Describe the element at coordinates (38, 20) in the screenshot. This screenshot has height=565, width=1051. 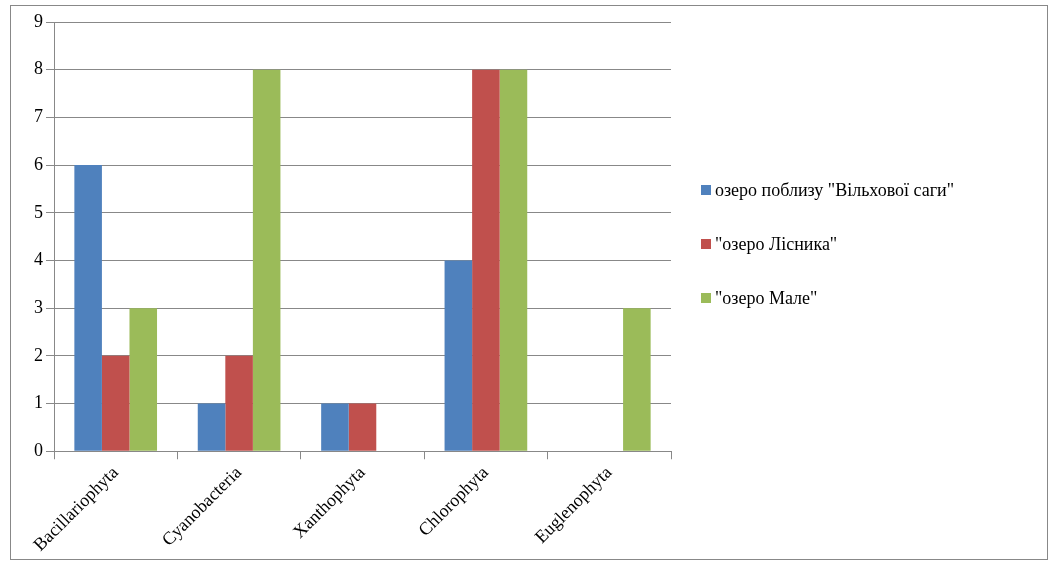
I see `y-tick-label: 9` at that location.